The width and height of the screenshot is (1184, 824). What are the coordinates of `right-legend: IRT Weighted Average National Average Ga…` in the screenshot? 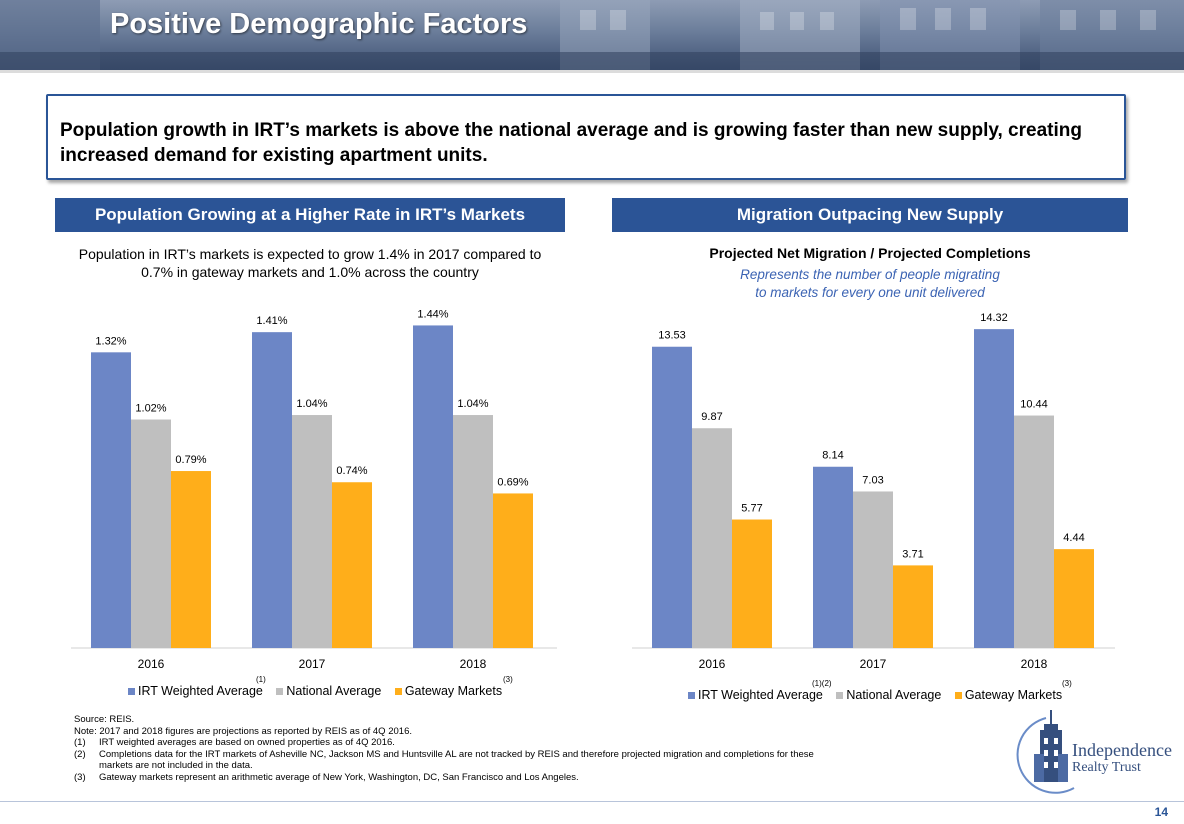 It's located at (880, 695).